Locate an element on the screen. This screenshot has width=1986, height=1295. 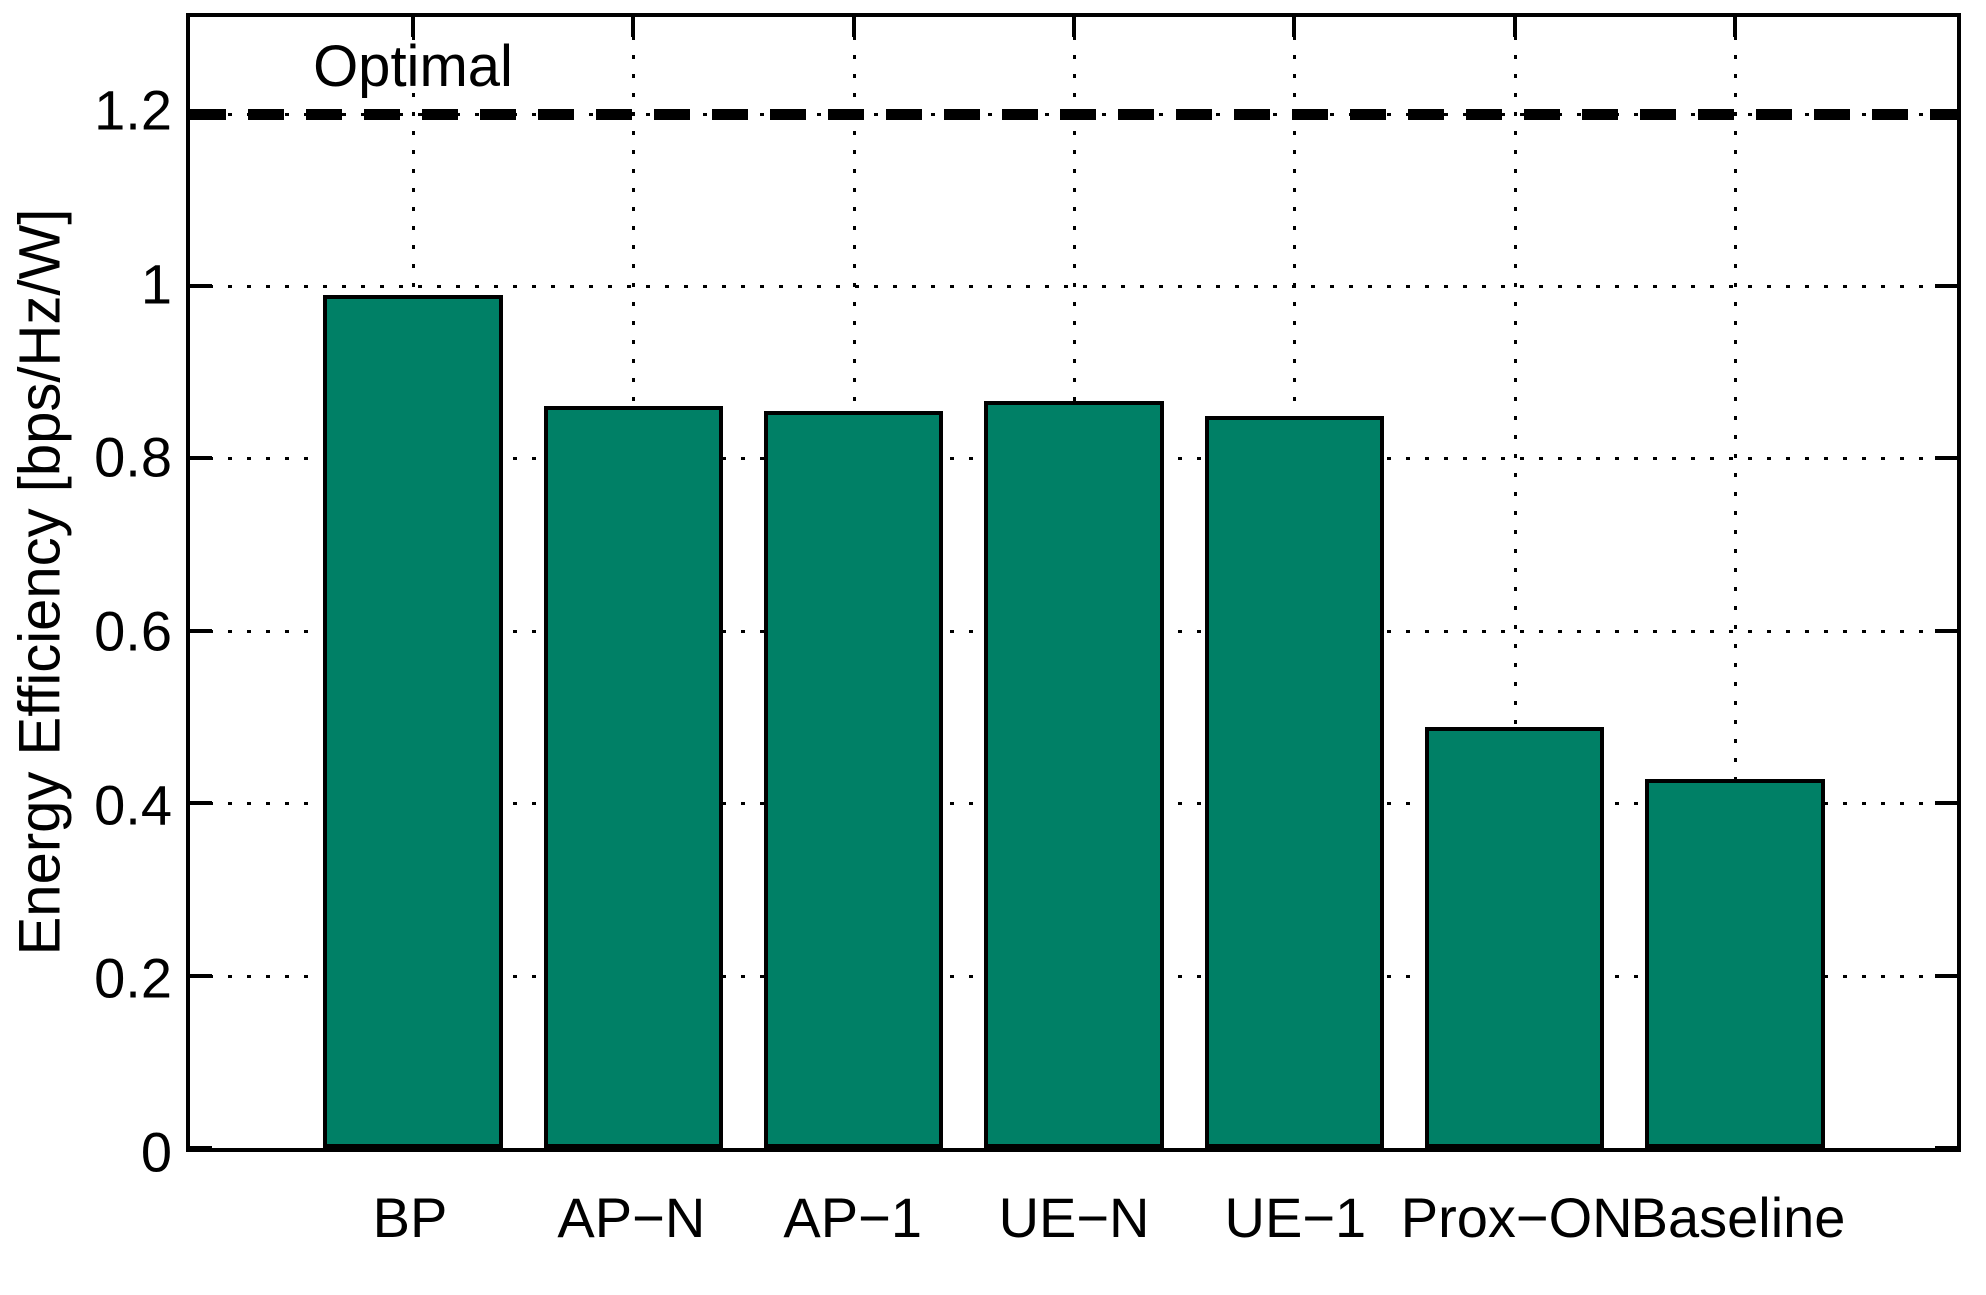
y-axis-label: Energy Efficiency [bps/Hz/W] is located at coordinates (40, 582).